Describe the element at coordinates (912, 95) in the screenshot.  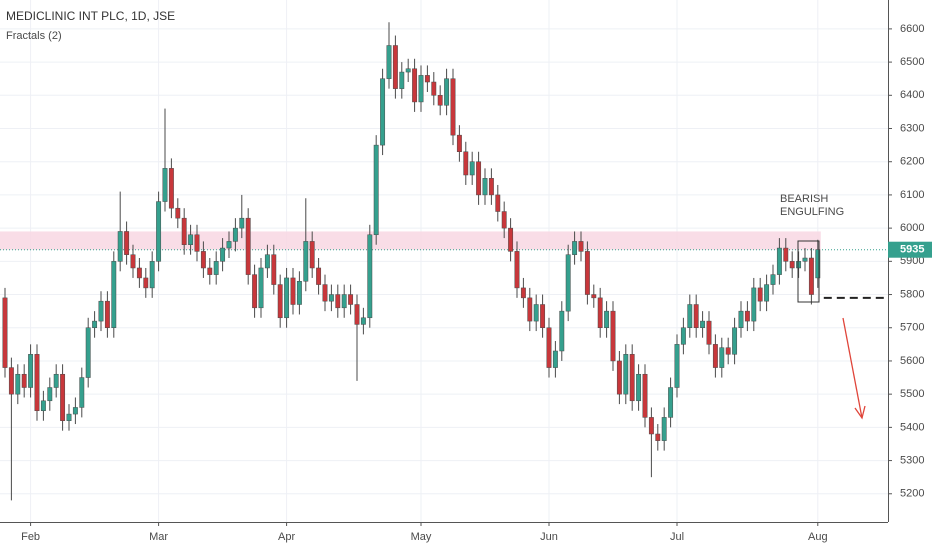
I see `y-tick-label: 6400` at that location.